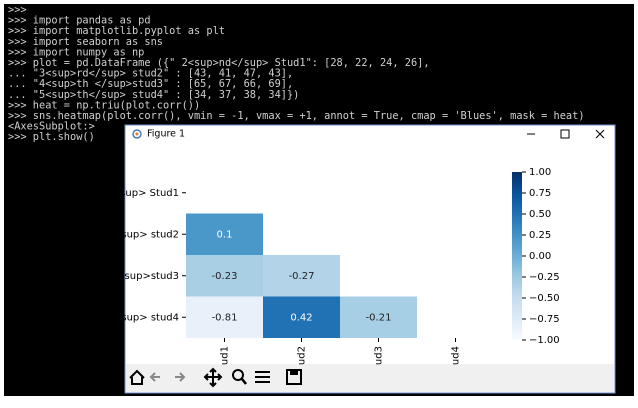 This screenshot has width=638, height=408. Describe the element at coordinates (76, 52) in the screenshot. I see `terminal-line: >>> import numpy as np` at that location.